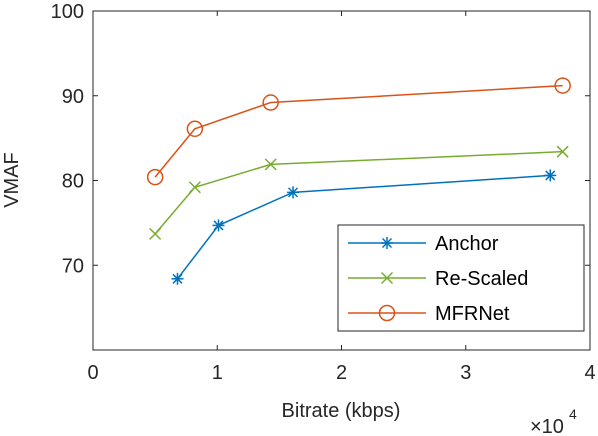 This screenshot has width=598, height=436. I want to click on legend: Anchor Re-Scaled MFRNet, so click(461, 278).